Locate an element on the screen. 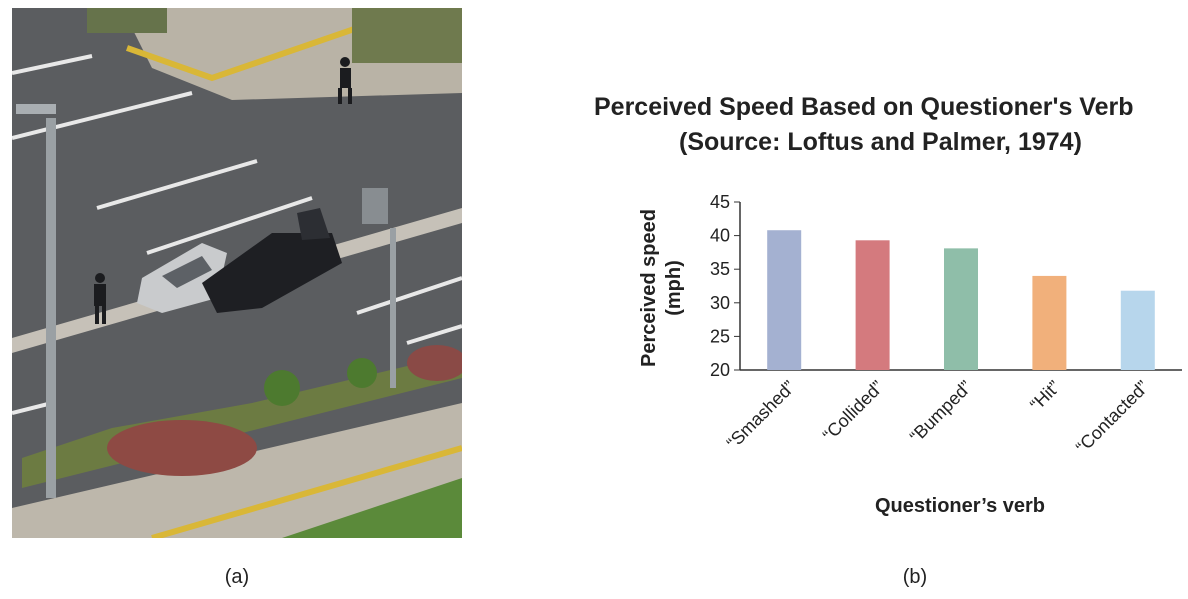 Image resolution: width=1188 pixels, height=599 pixels. caption-b: (b) is located at coordinates (915, 577).